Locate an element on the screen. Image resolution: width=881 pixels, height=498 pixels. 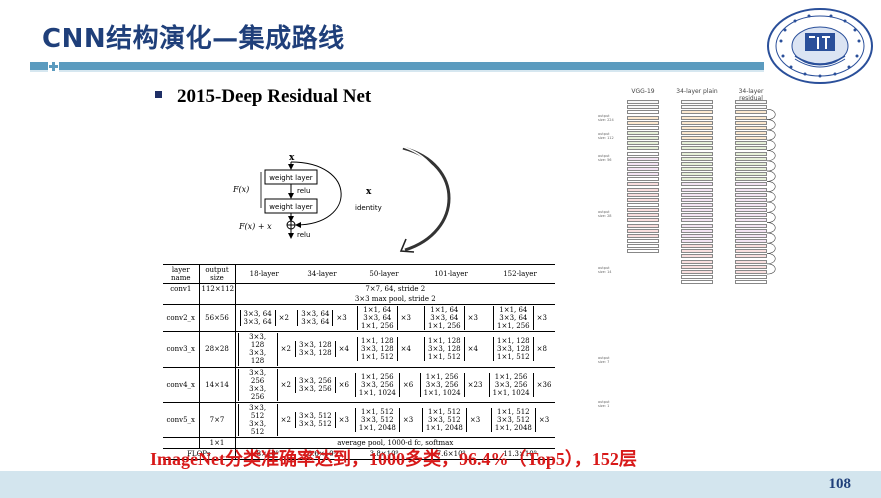
block-matrix: 3×3, 64 3×3, 64 ×3 is located at coordinates (322, 318).